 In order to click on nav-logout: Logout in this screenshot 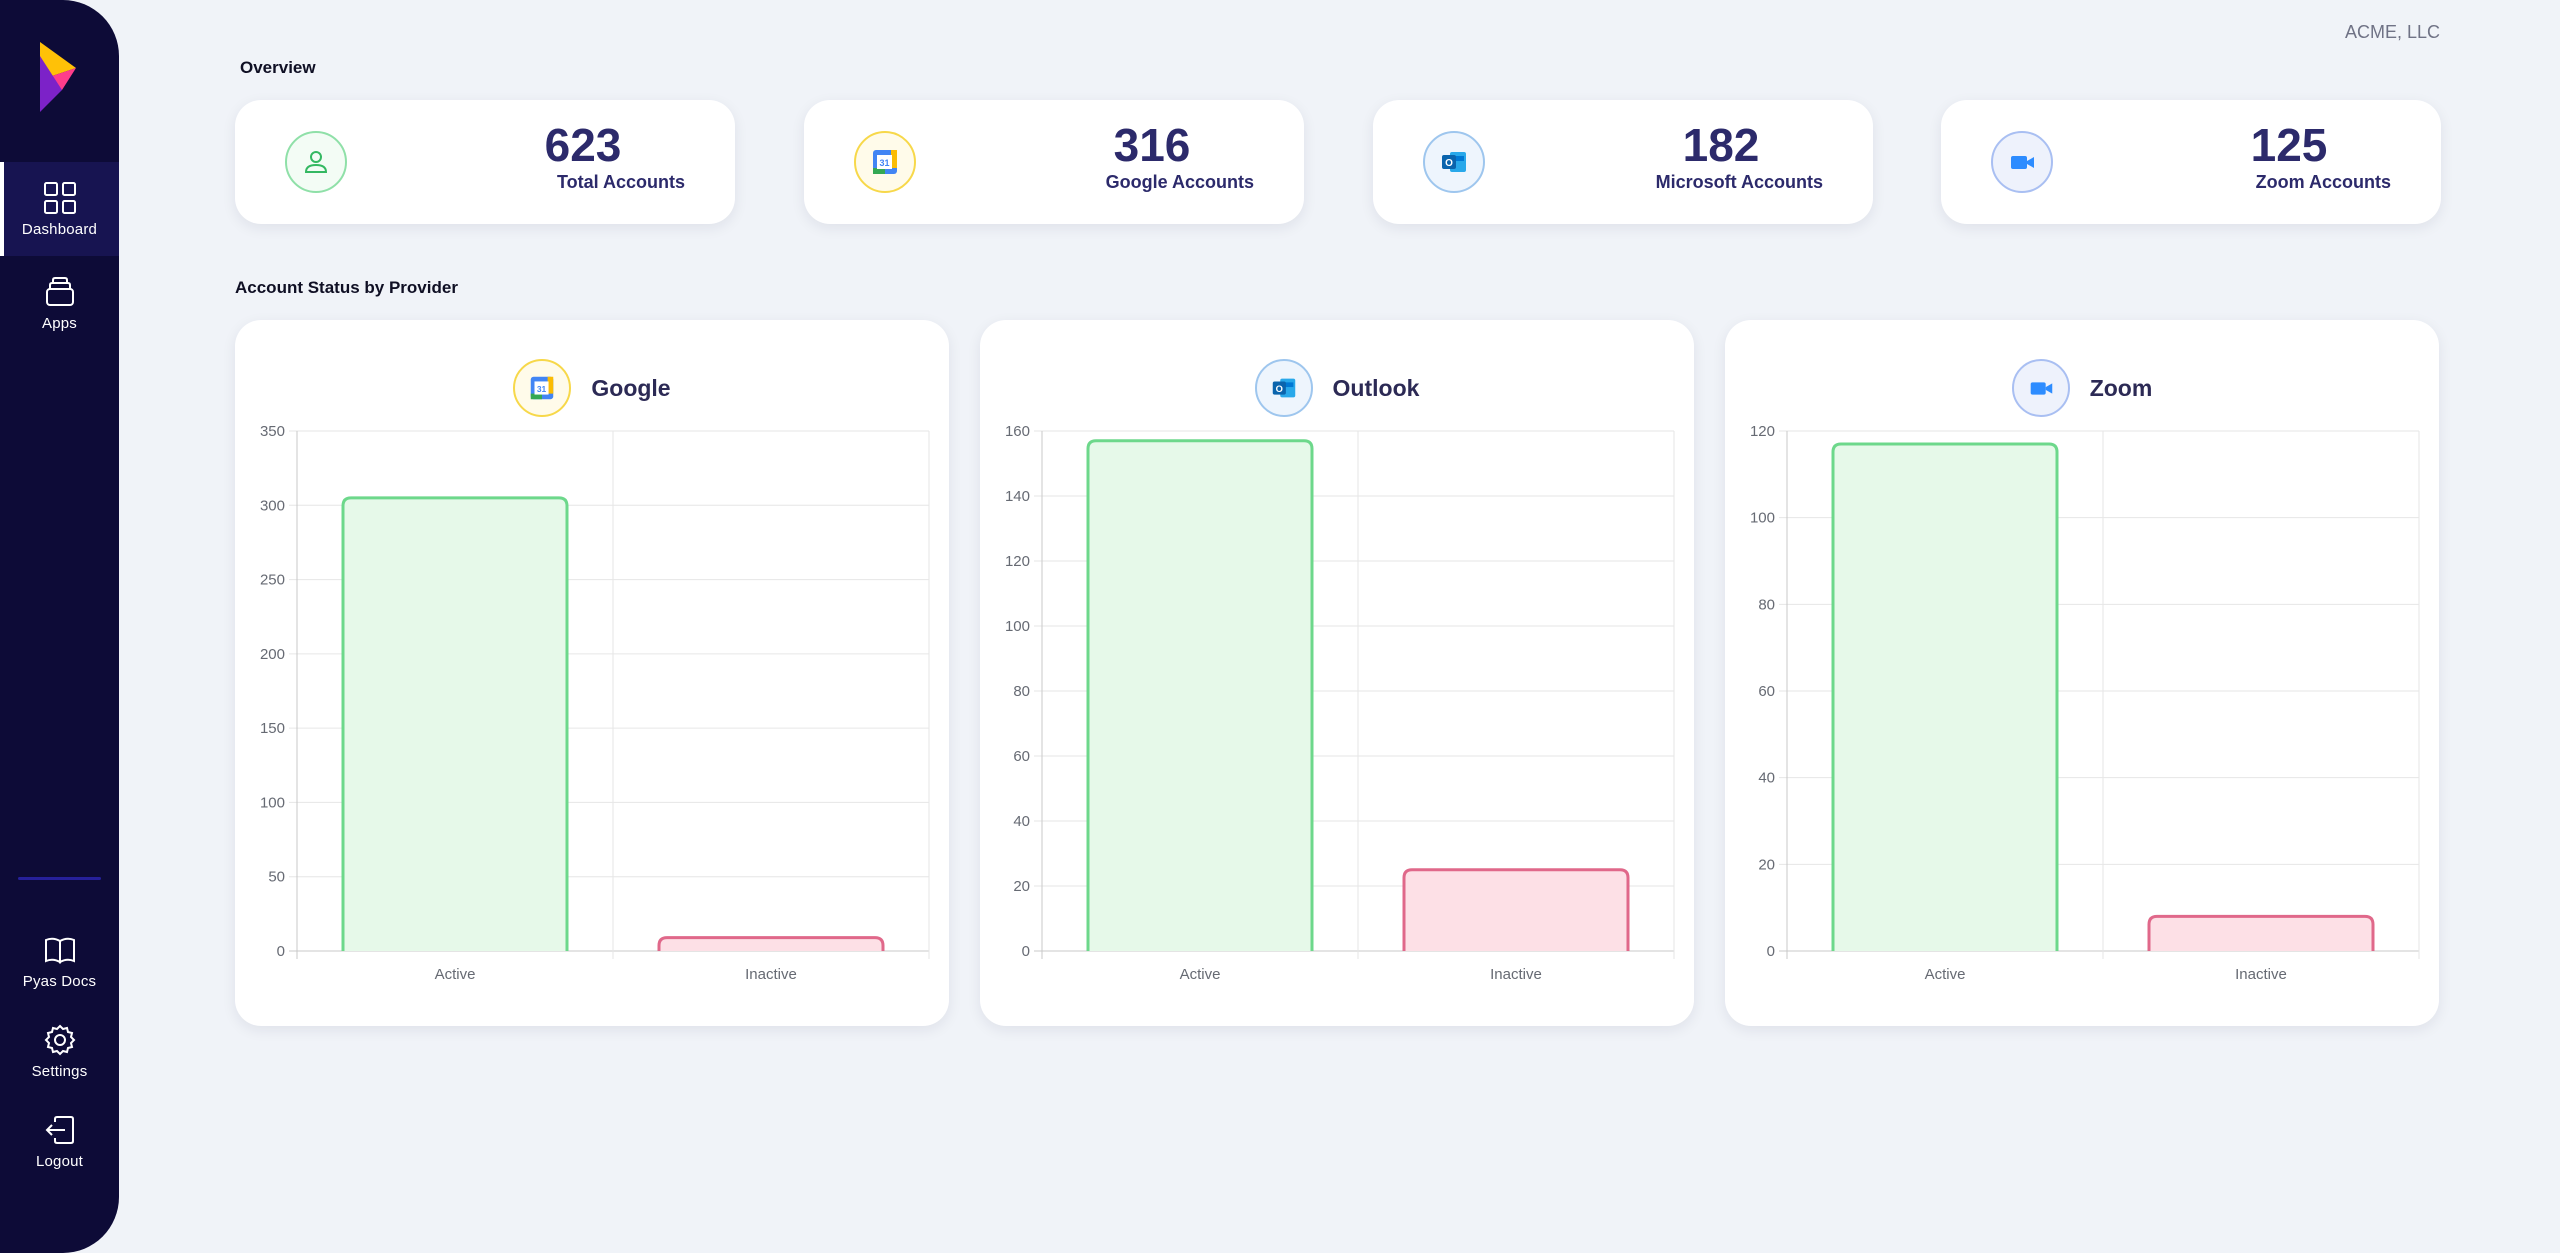, I will do `click(59, 1141)`.